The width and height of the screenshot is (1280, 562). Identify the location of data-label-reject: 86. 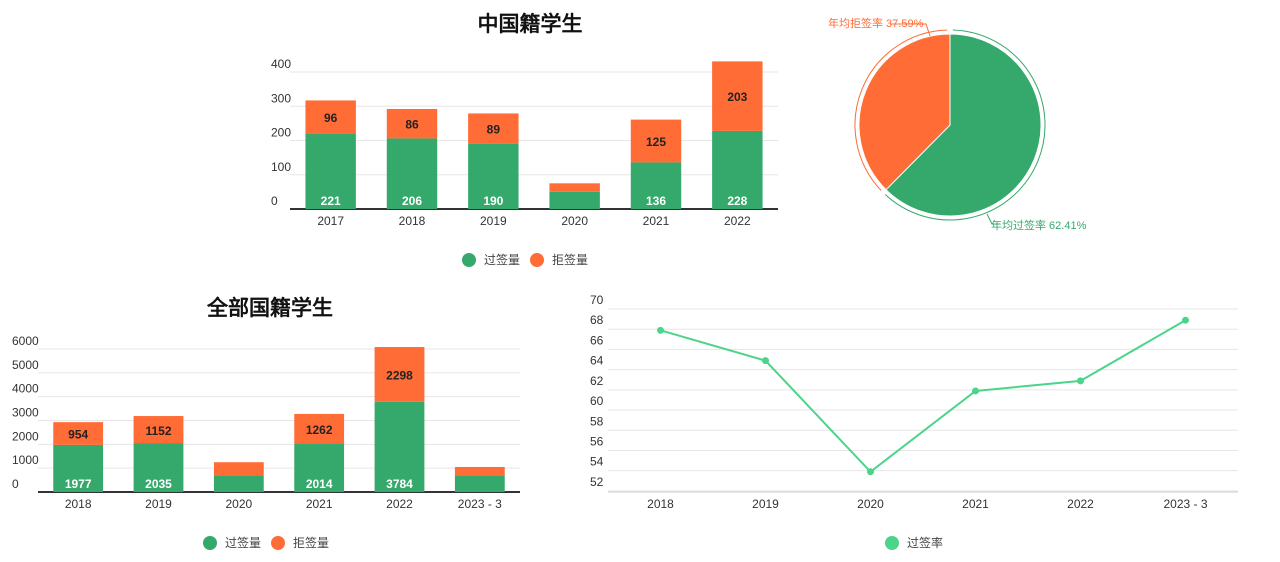
(412, 125).